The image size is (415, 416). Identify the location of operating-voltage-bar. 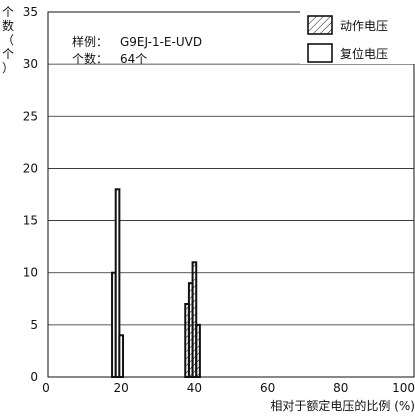
(198, 351).